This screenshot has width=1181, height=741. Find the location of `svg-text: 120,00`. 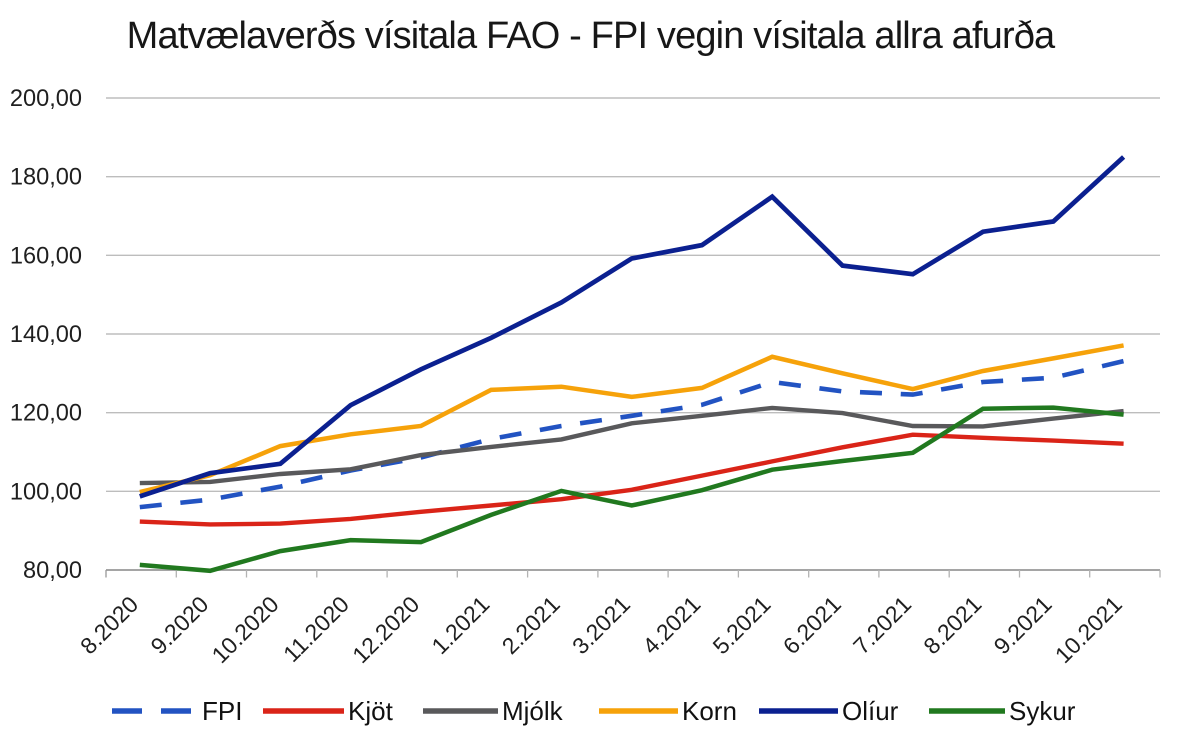

svg-text: 120,00 is located at coordinates (46, 414).